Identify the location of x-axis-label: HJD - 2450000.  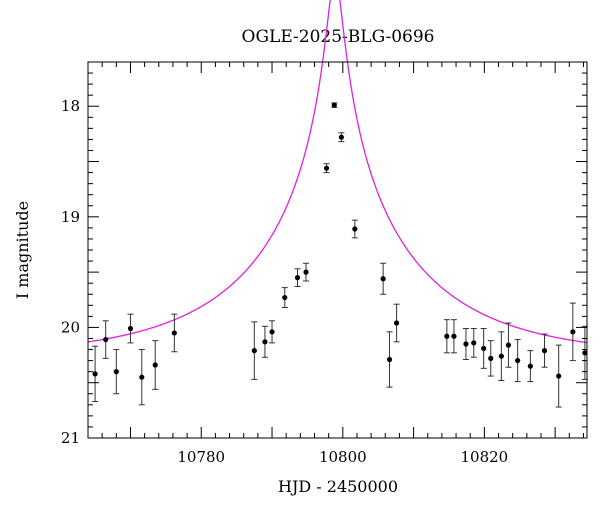
(338, 486).